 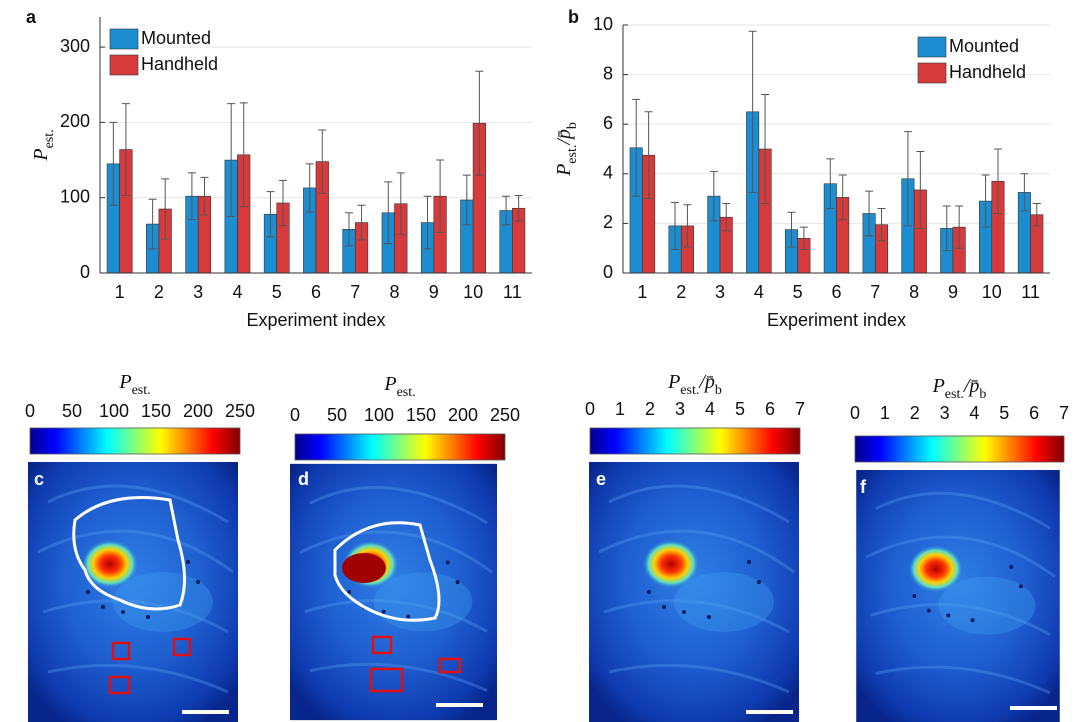 What do you see at coordinates (277, 292) in the screenshot?
I see `x-tick-label: 5` at bounding box center [277, 292].